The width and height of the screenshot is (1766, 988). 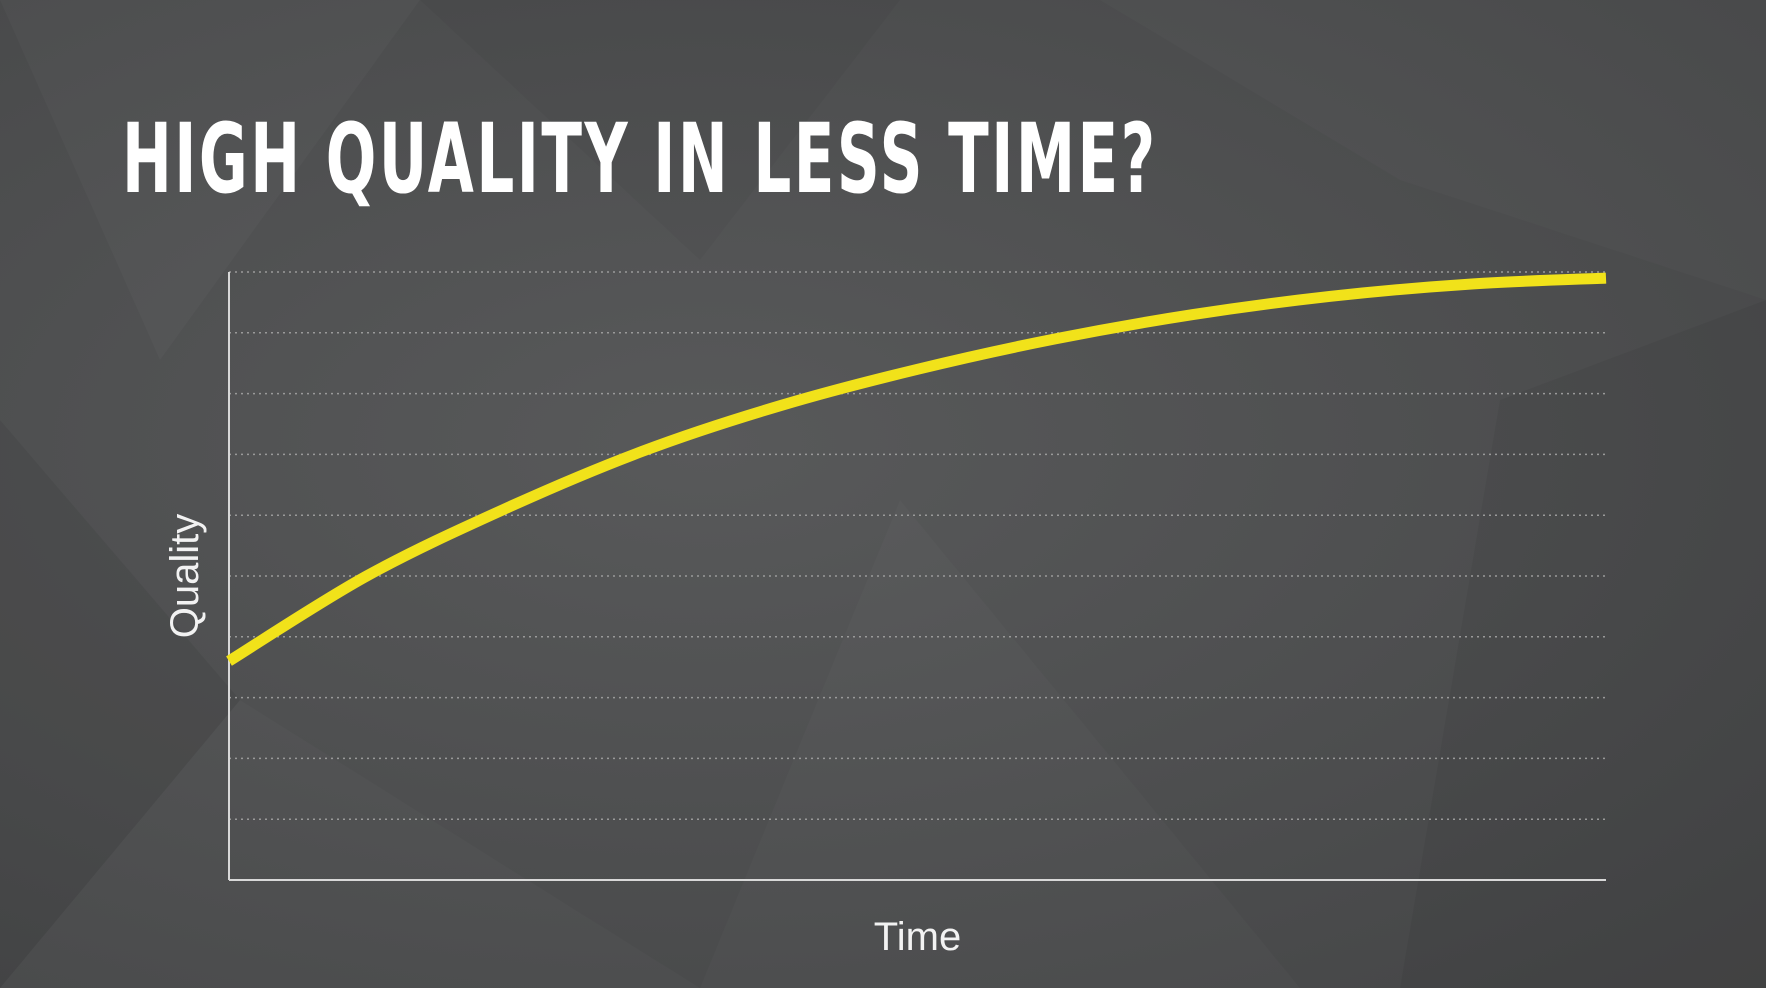 What do you see at coordinates (185, 576) in the screenshot?
I see `y-axis-title: Quality` at bounding box center [185, 576].